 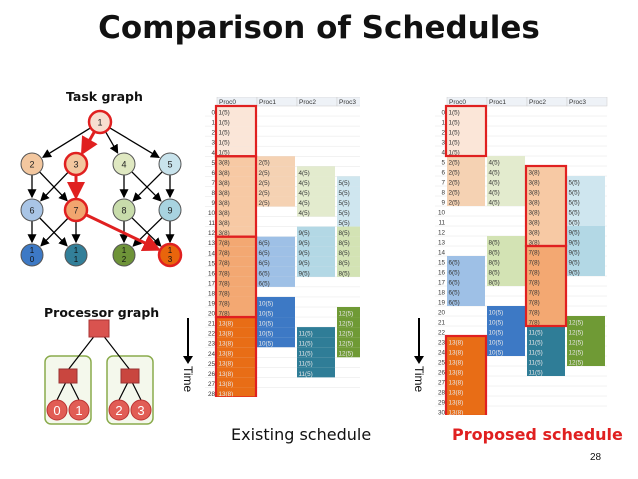 What do you see at coordinates (211, 223) in the screenshot?
I see `existing-row-index: 11` at bounding box center [211, 223].